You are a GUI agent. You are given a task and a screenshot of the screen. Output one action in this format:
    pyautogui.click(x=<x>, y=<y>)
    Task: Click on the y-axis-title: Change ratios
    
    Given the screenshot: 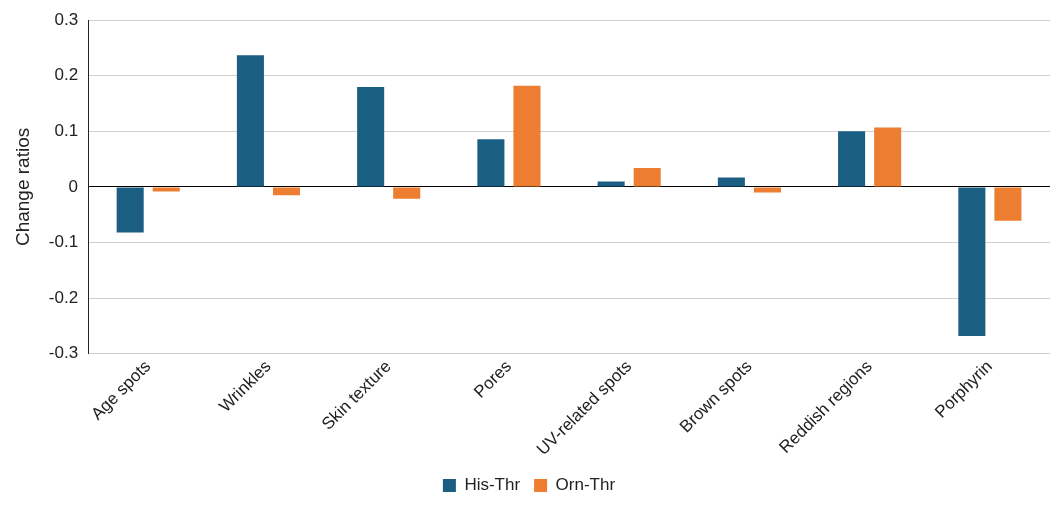 What is the action you would take?
    pyautogui.click(x=22, y=187)
    